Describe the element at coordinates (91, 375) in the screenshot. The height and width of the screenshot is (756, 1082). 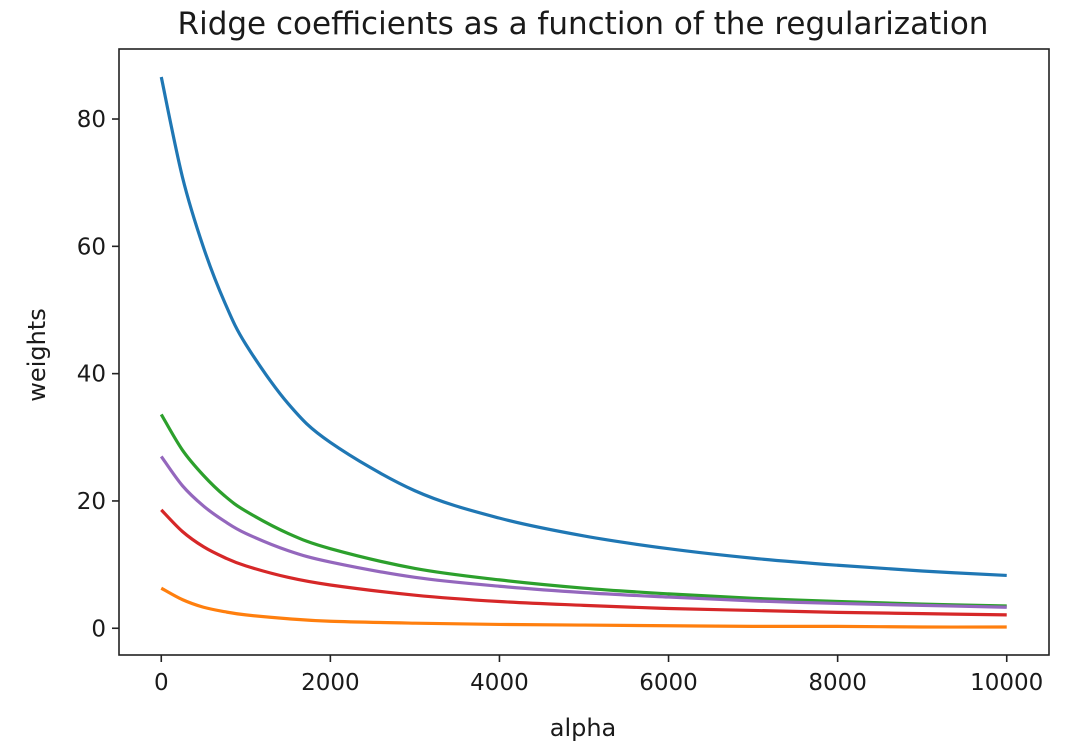
I see `y-tick-label: 40` at that location.